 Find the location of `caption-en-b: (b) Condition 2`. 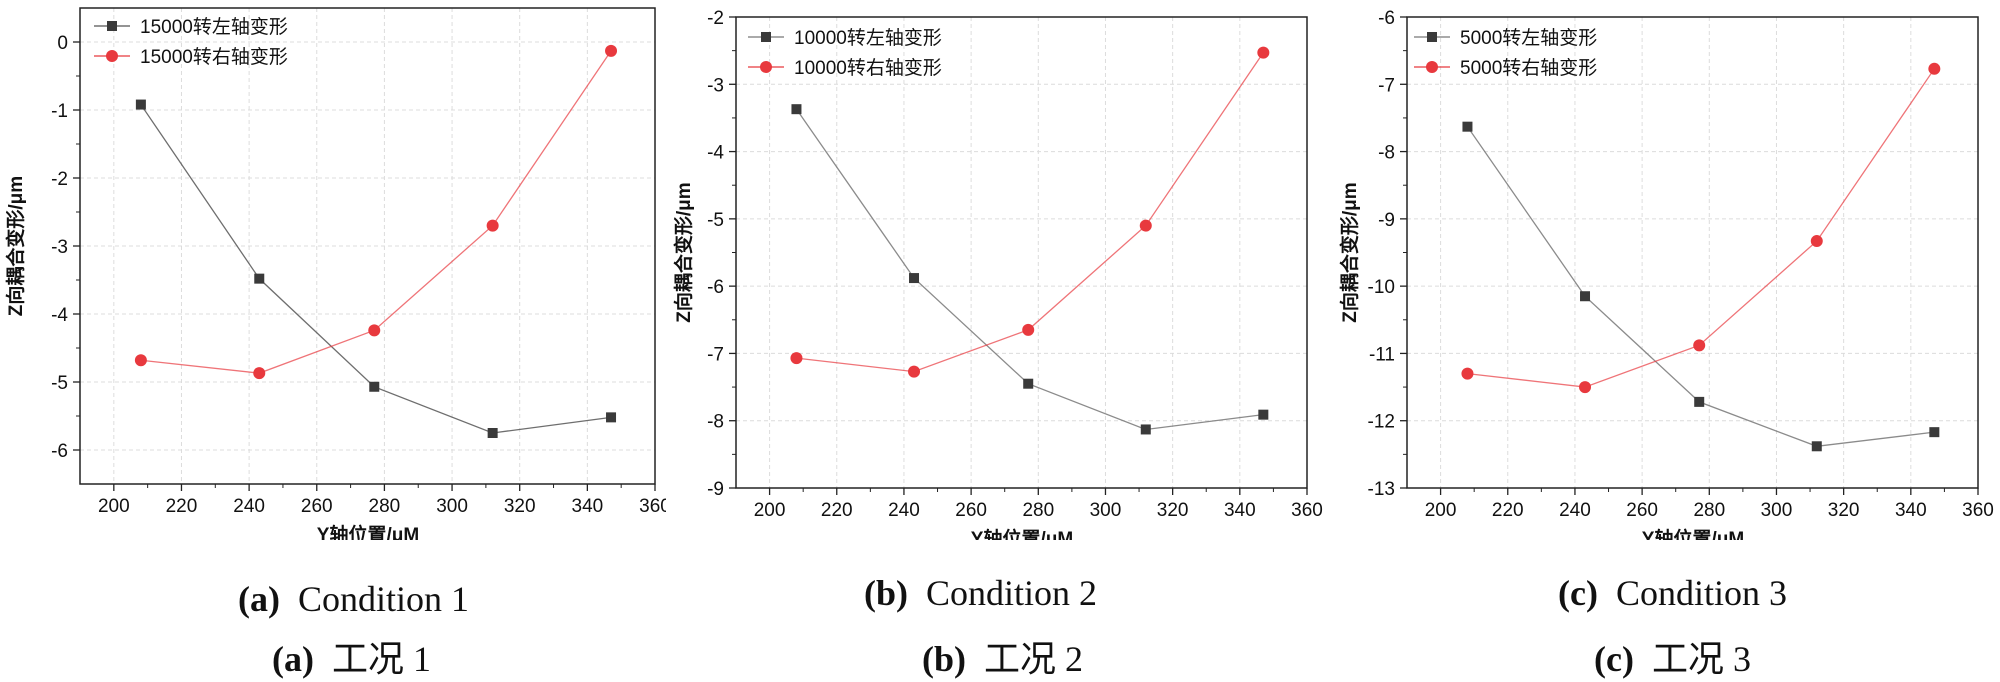

caption-en-b: (b) Condition 2 is located at coordinates (980, 593).